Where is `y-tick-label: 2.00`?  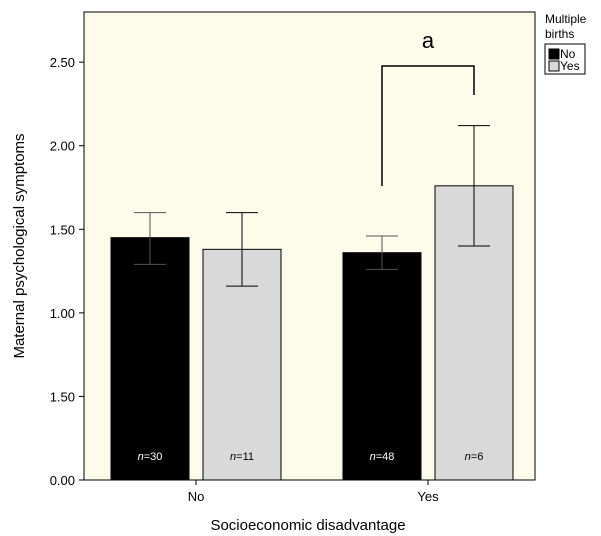
y-tick-label: 2.00 is located at coordinates (62, 146).